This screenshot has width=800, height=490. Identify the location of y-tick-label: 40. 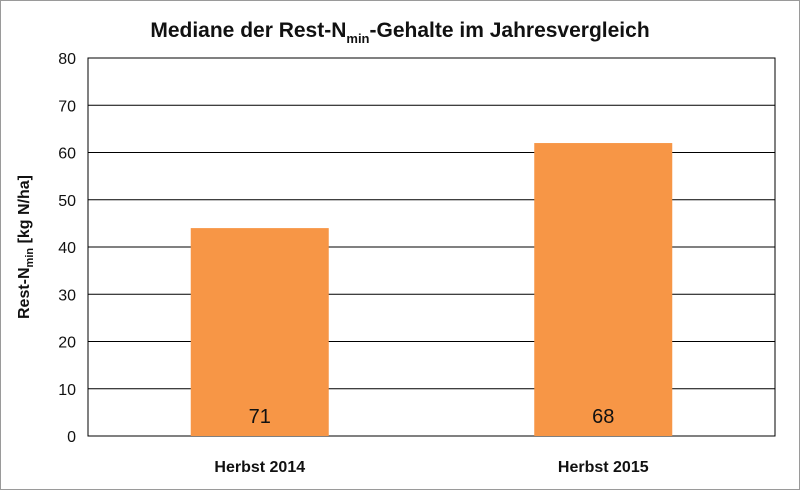
(67, 248).